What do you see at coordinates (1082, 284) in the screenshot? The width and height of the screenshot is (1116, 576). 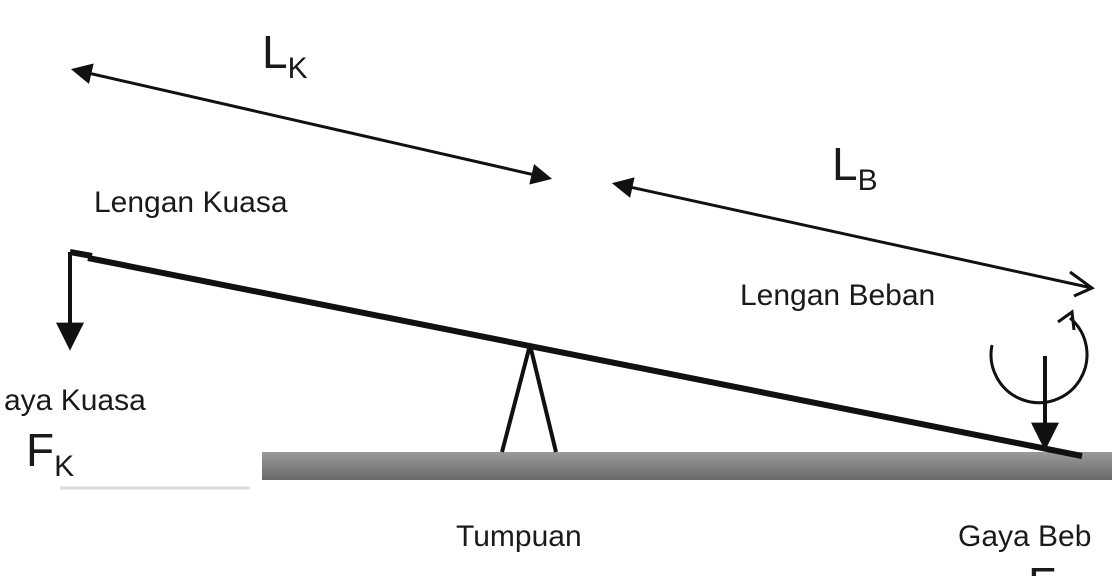 I see `load-arm-arrowhead` at bounding box center [1082, 284].